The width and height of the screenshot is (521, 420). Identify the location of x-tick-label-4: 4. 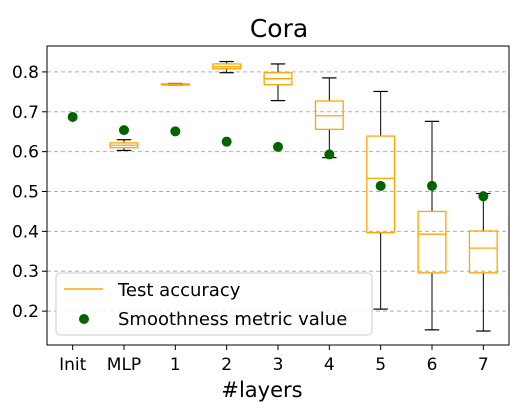
(329, 365).